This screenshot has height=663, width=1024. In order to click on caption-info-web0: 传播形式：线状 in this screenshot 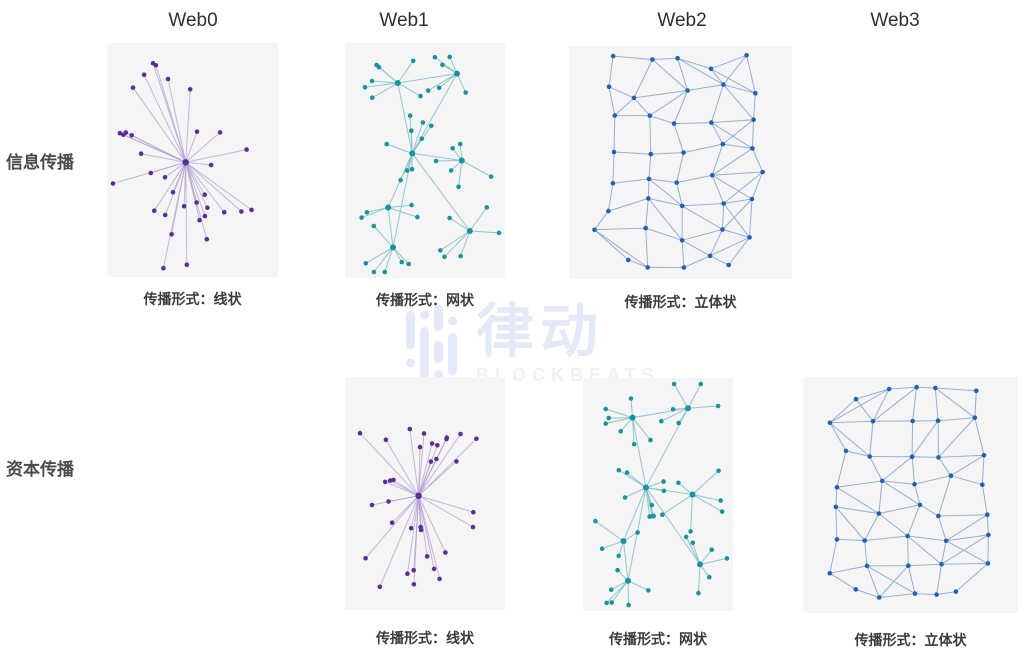, I will do `click(192, 299)`.